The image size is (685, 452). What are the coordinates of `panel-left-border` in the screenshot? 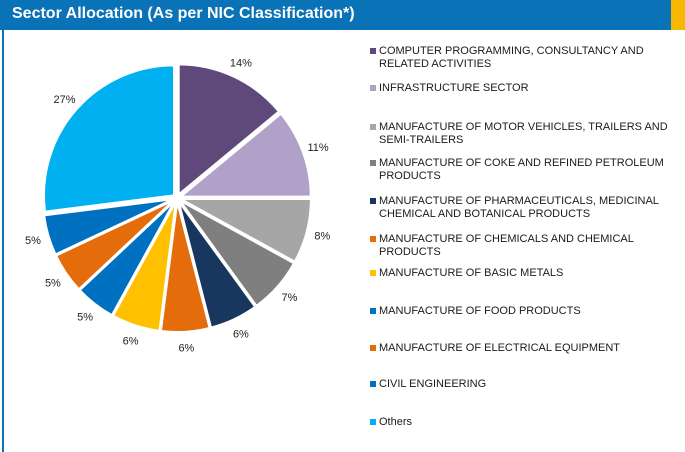 It's located at (3, 241).